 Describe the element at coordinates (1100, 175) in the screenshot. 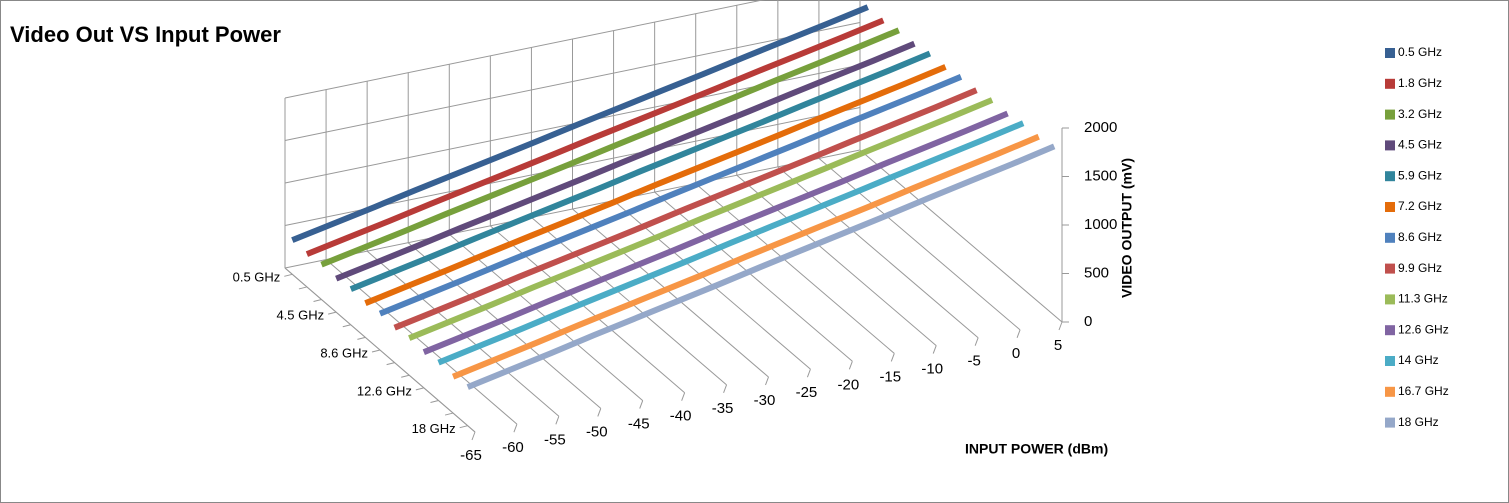

I see `y-tick-label: 1500` at that location.